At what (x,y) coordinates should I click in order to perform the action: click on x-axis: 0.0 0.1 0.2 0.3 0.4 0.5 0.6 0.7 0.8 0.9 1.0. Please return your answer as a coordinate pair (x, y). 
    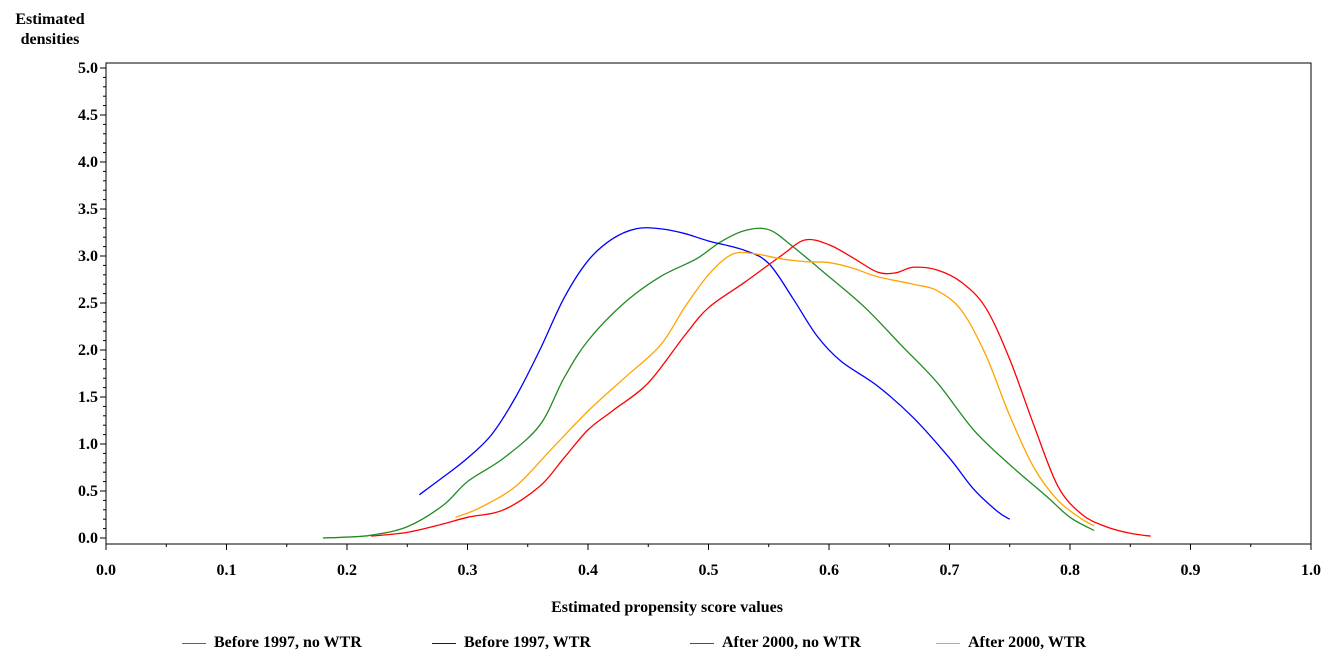
    Looking at the image, I should click on (708, 561).